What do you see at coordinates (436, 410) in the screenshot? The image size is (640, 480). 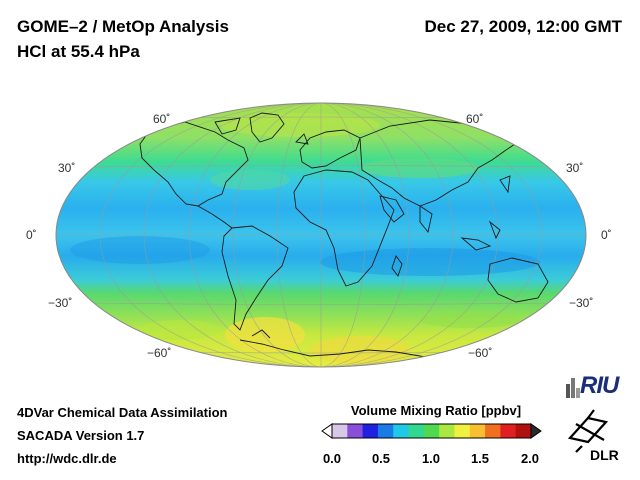 I see `colorbar-title: Volume Mixing Ratio [ppbv]` at bounding box center [436, 410].